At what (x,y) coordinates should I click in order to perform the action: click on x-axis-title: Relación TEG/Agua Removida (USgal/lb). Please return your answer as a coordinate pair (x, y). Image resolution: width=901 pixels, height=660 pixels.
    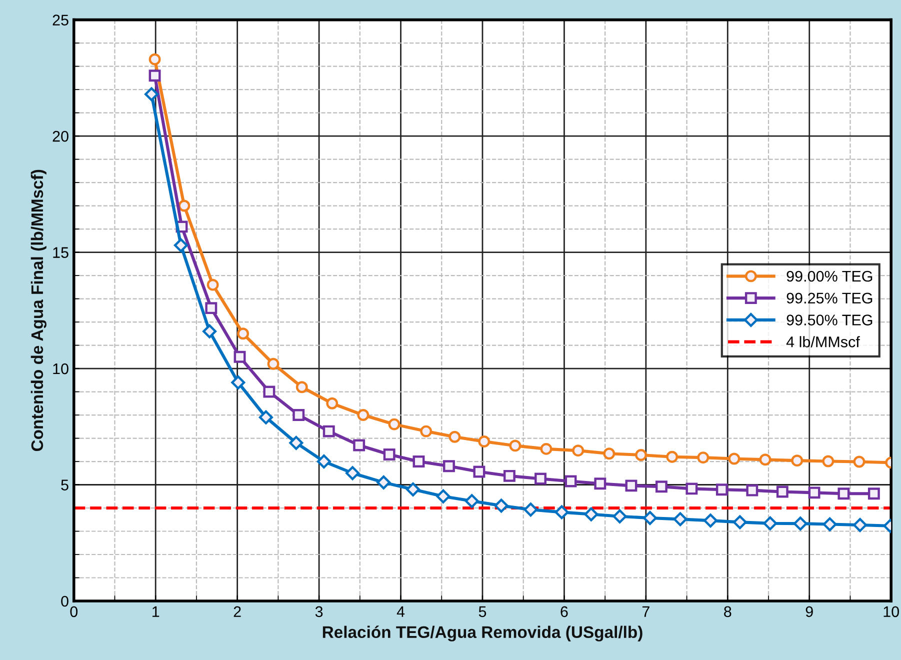
    Looking at the image, I should click on (482, 634).